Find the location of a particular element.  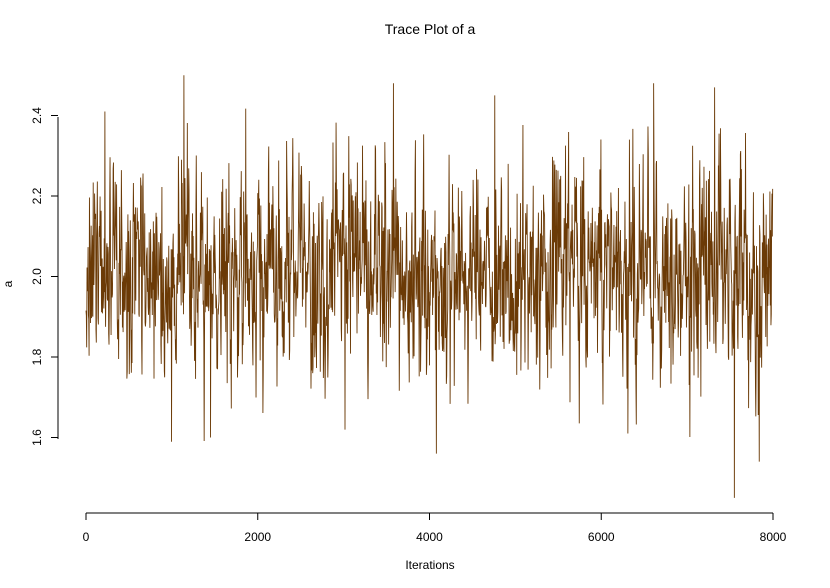

x-tick-label: 8000 is located at coordinates (773, 537).